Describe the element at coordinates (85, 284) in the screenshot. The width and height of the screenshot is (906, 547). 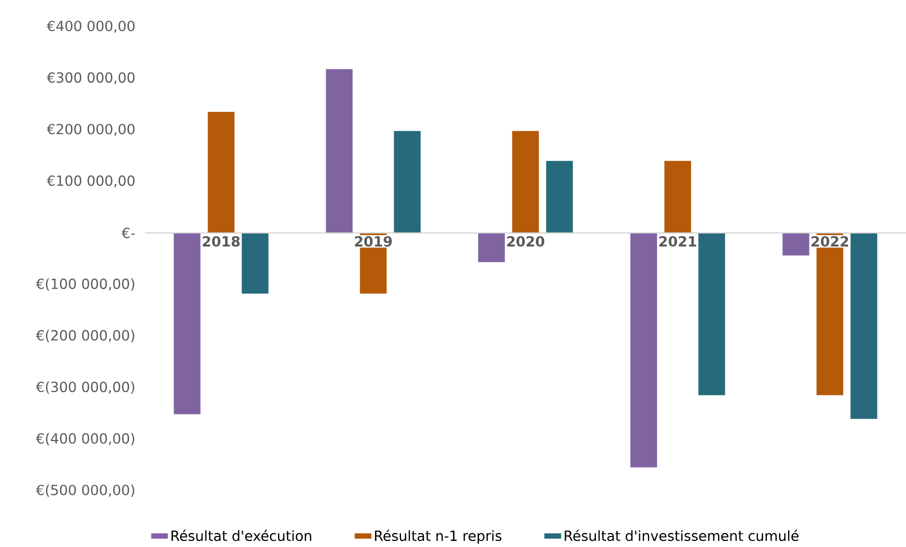
I see `y-tick-label: €(100 000,00)` at that location.